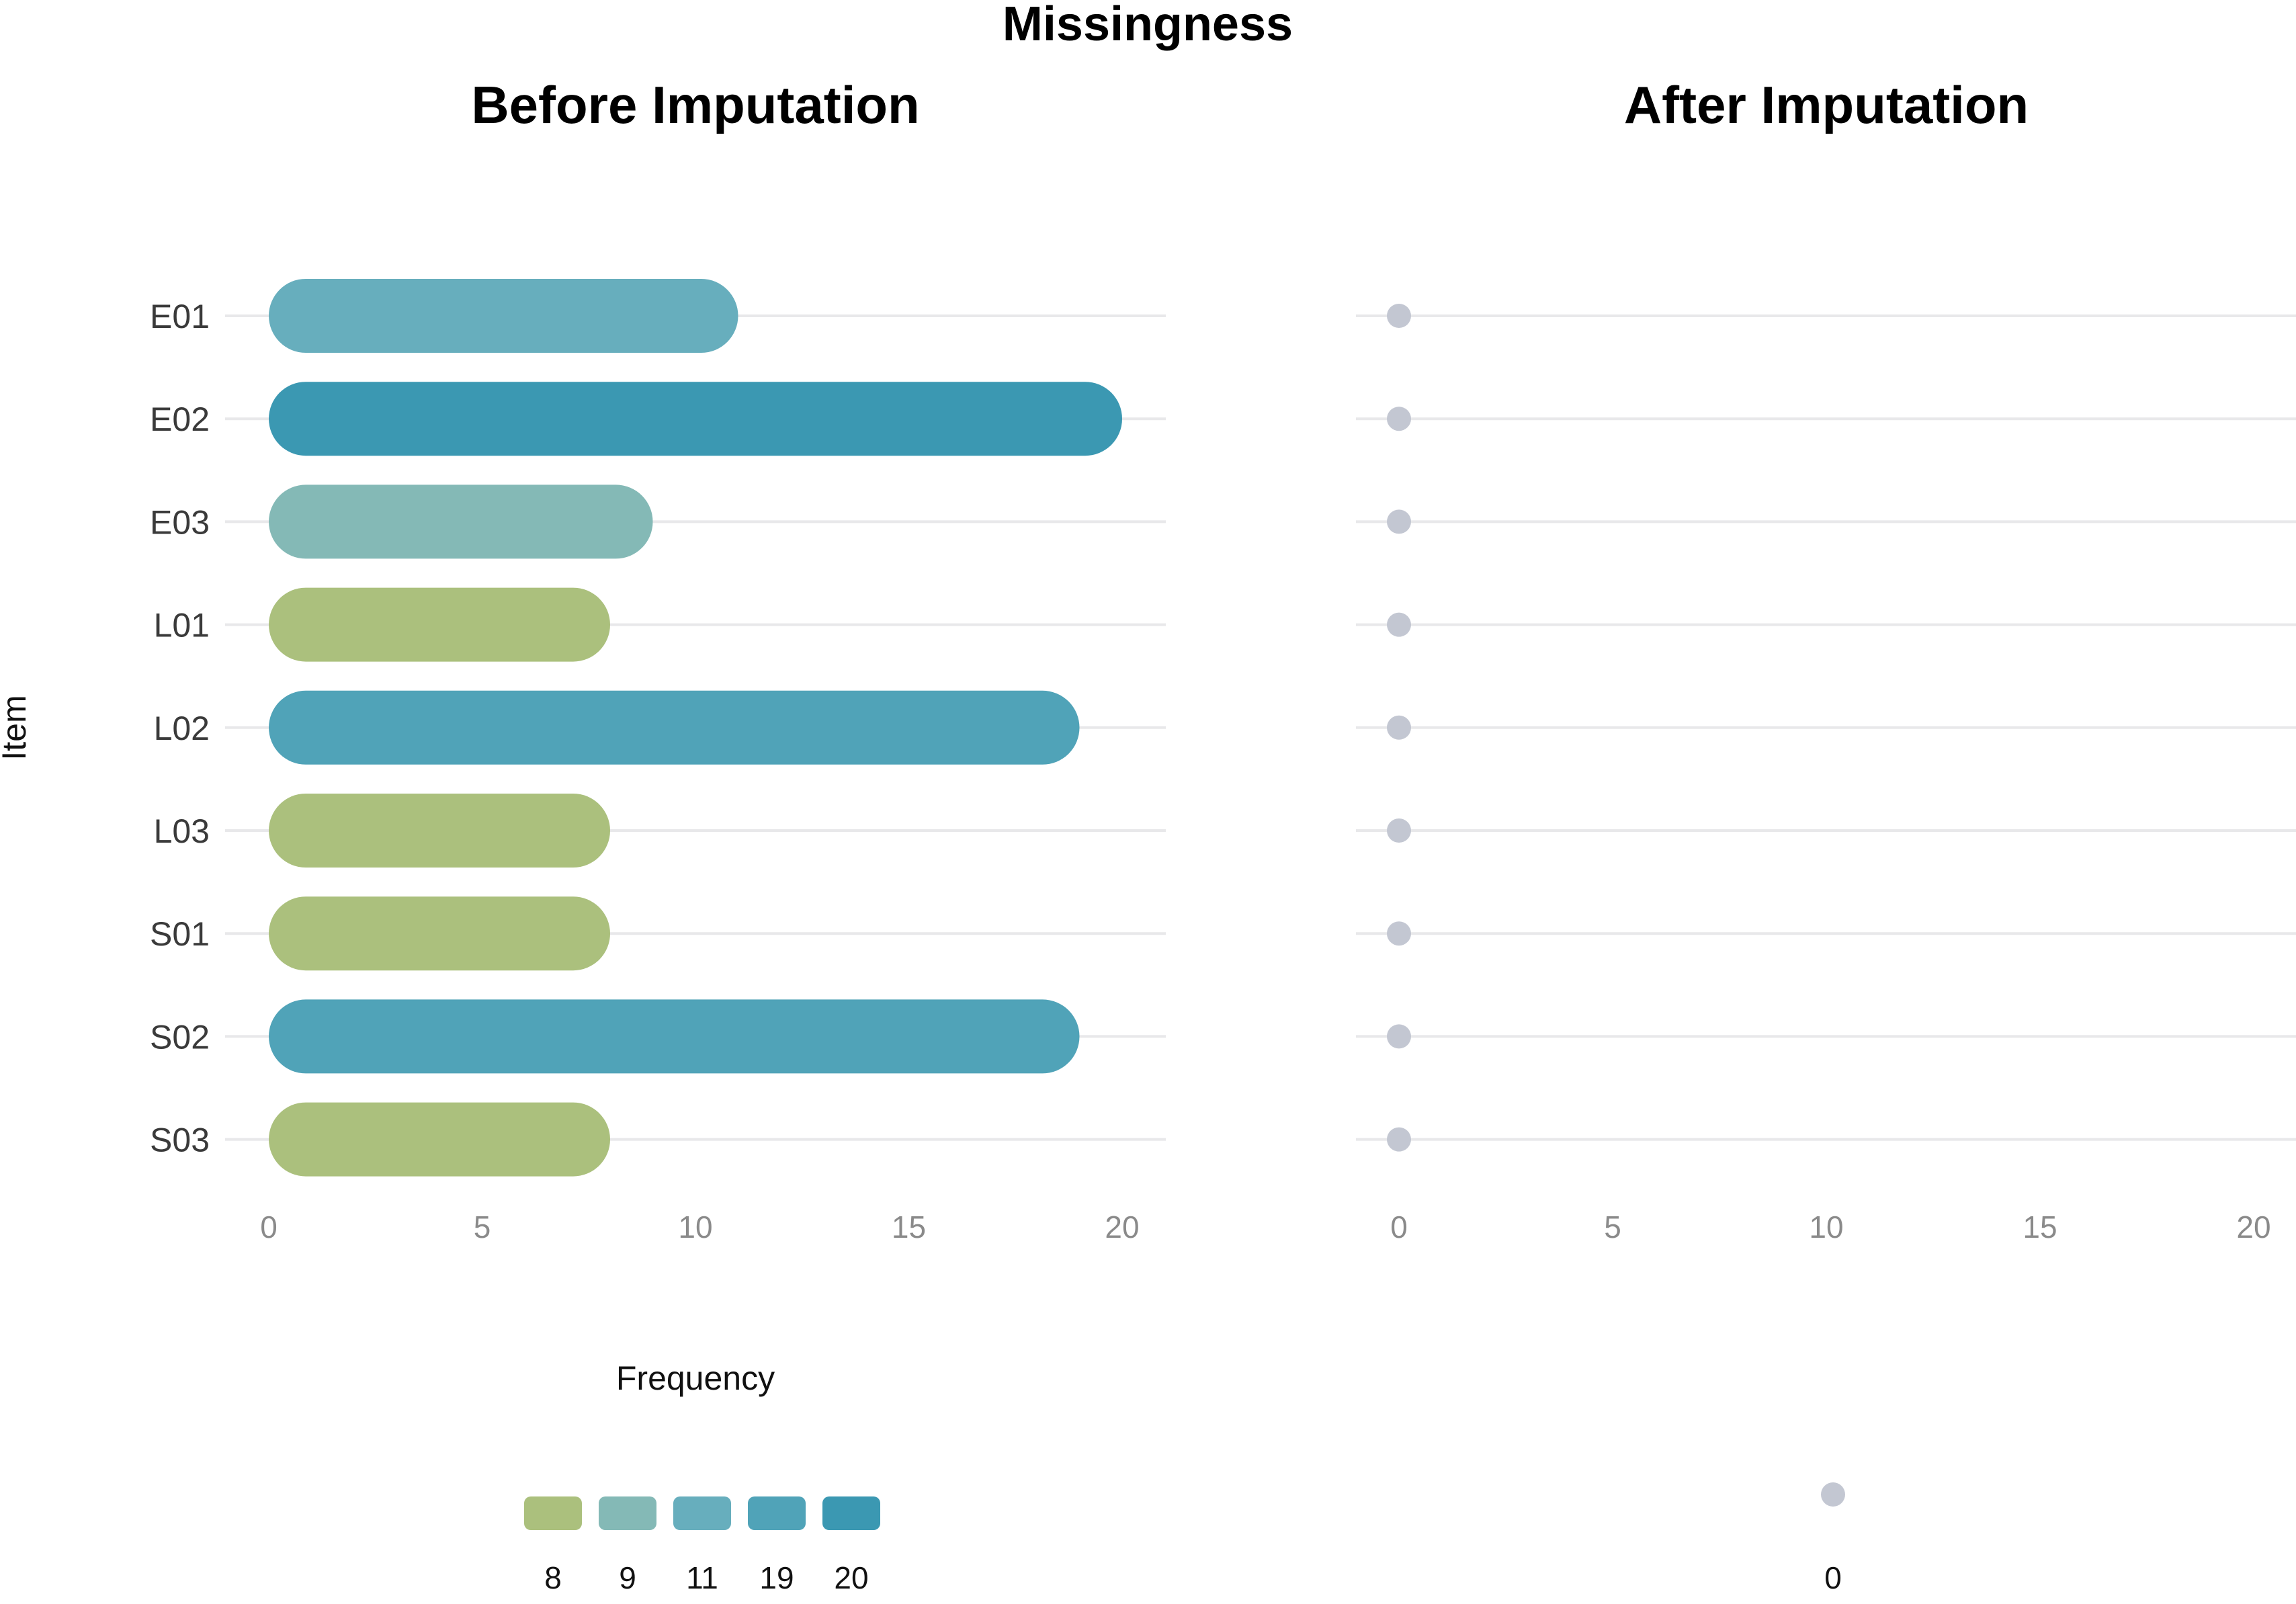 This screenshot has width=2296, height=1604. I want to click on bar-e03, so click(461, 521).